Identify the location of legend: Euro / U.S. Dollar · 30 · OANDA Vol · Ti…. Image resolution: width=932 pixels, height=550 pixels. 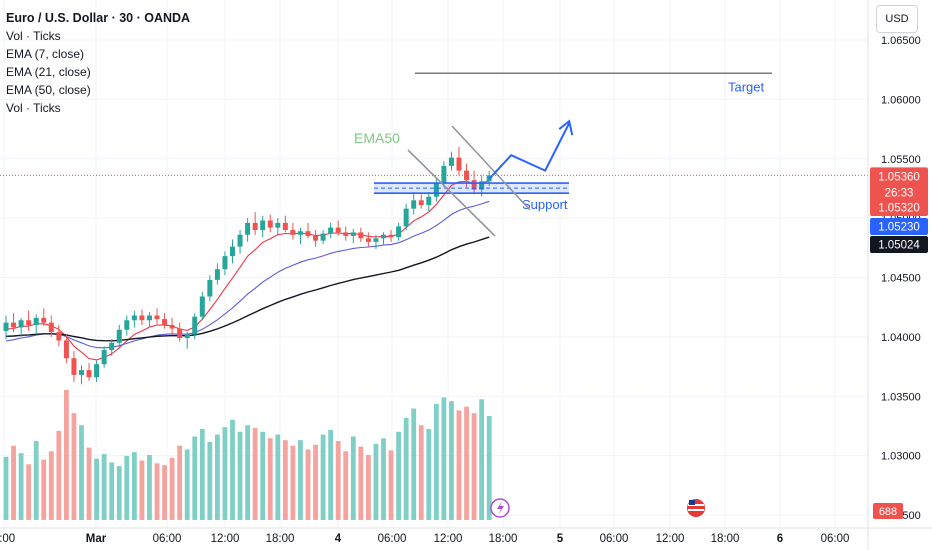
(98, 63).